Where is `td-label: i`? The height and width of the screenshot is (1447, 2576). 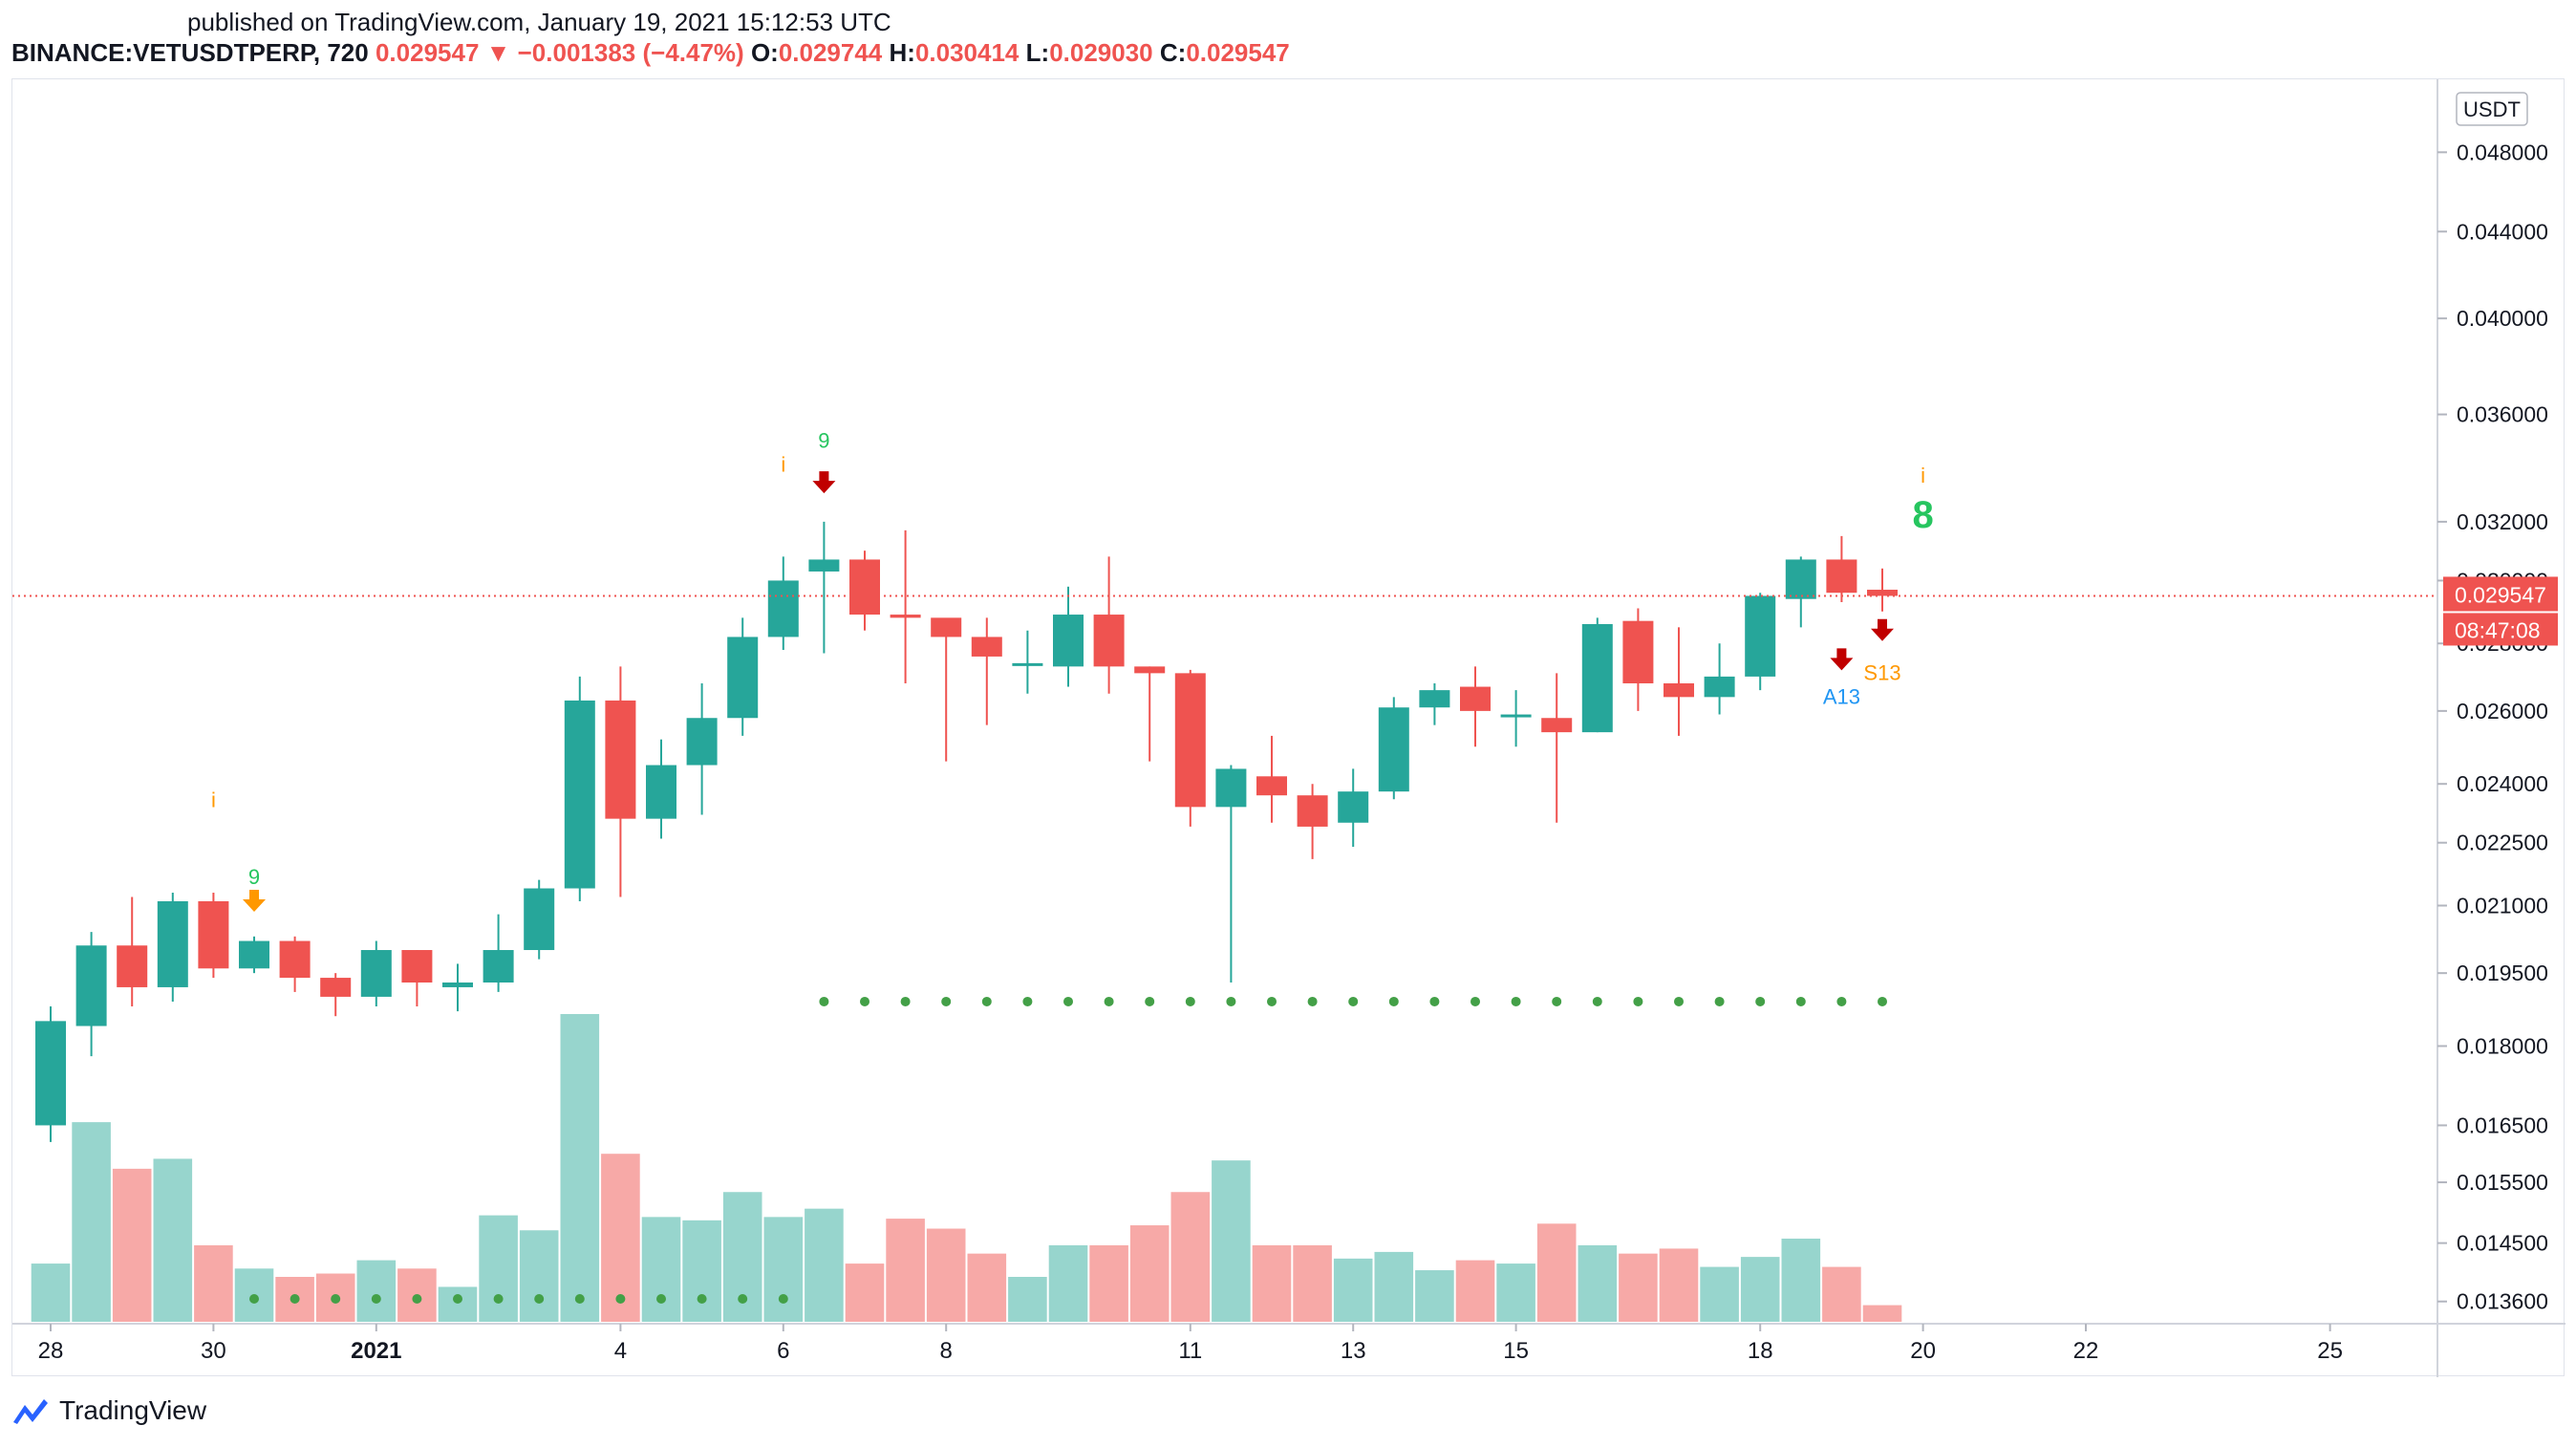
td-label: i is located at coordinates (213, 799).